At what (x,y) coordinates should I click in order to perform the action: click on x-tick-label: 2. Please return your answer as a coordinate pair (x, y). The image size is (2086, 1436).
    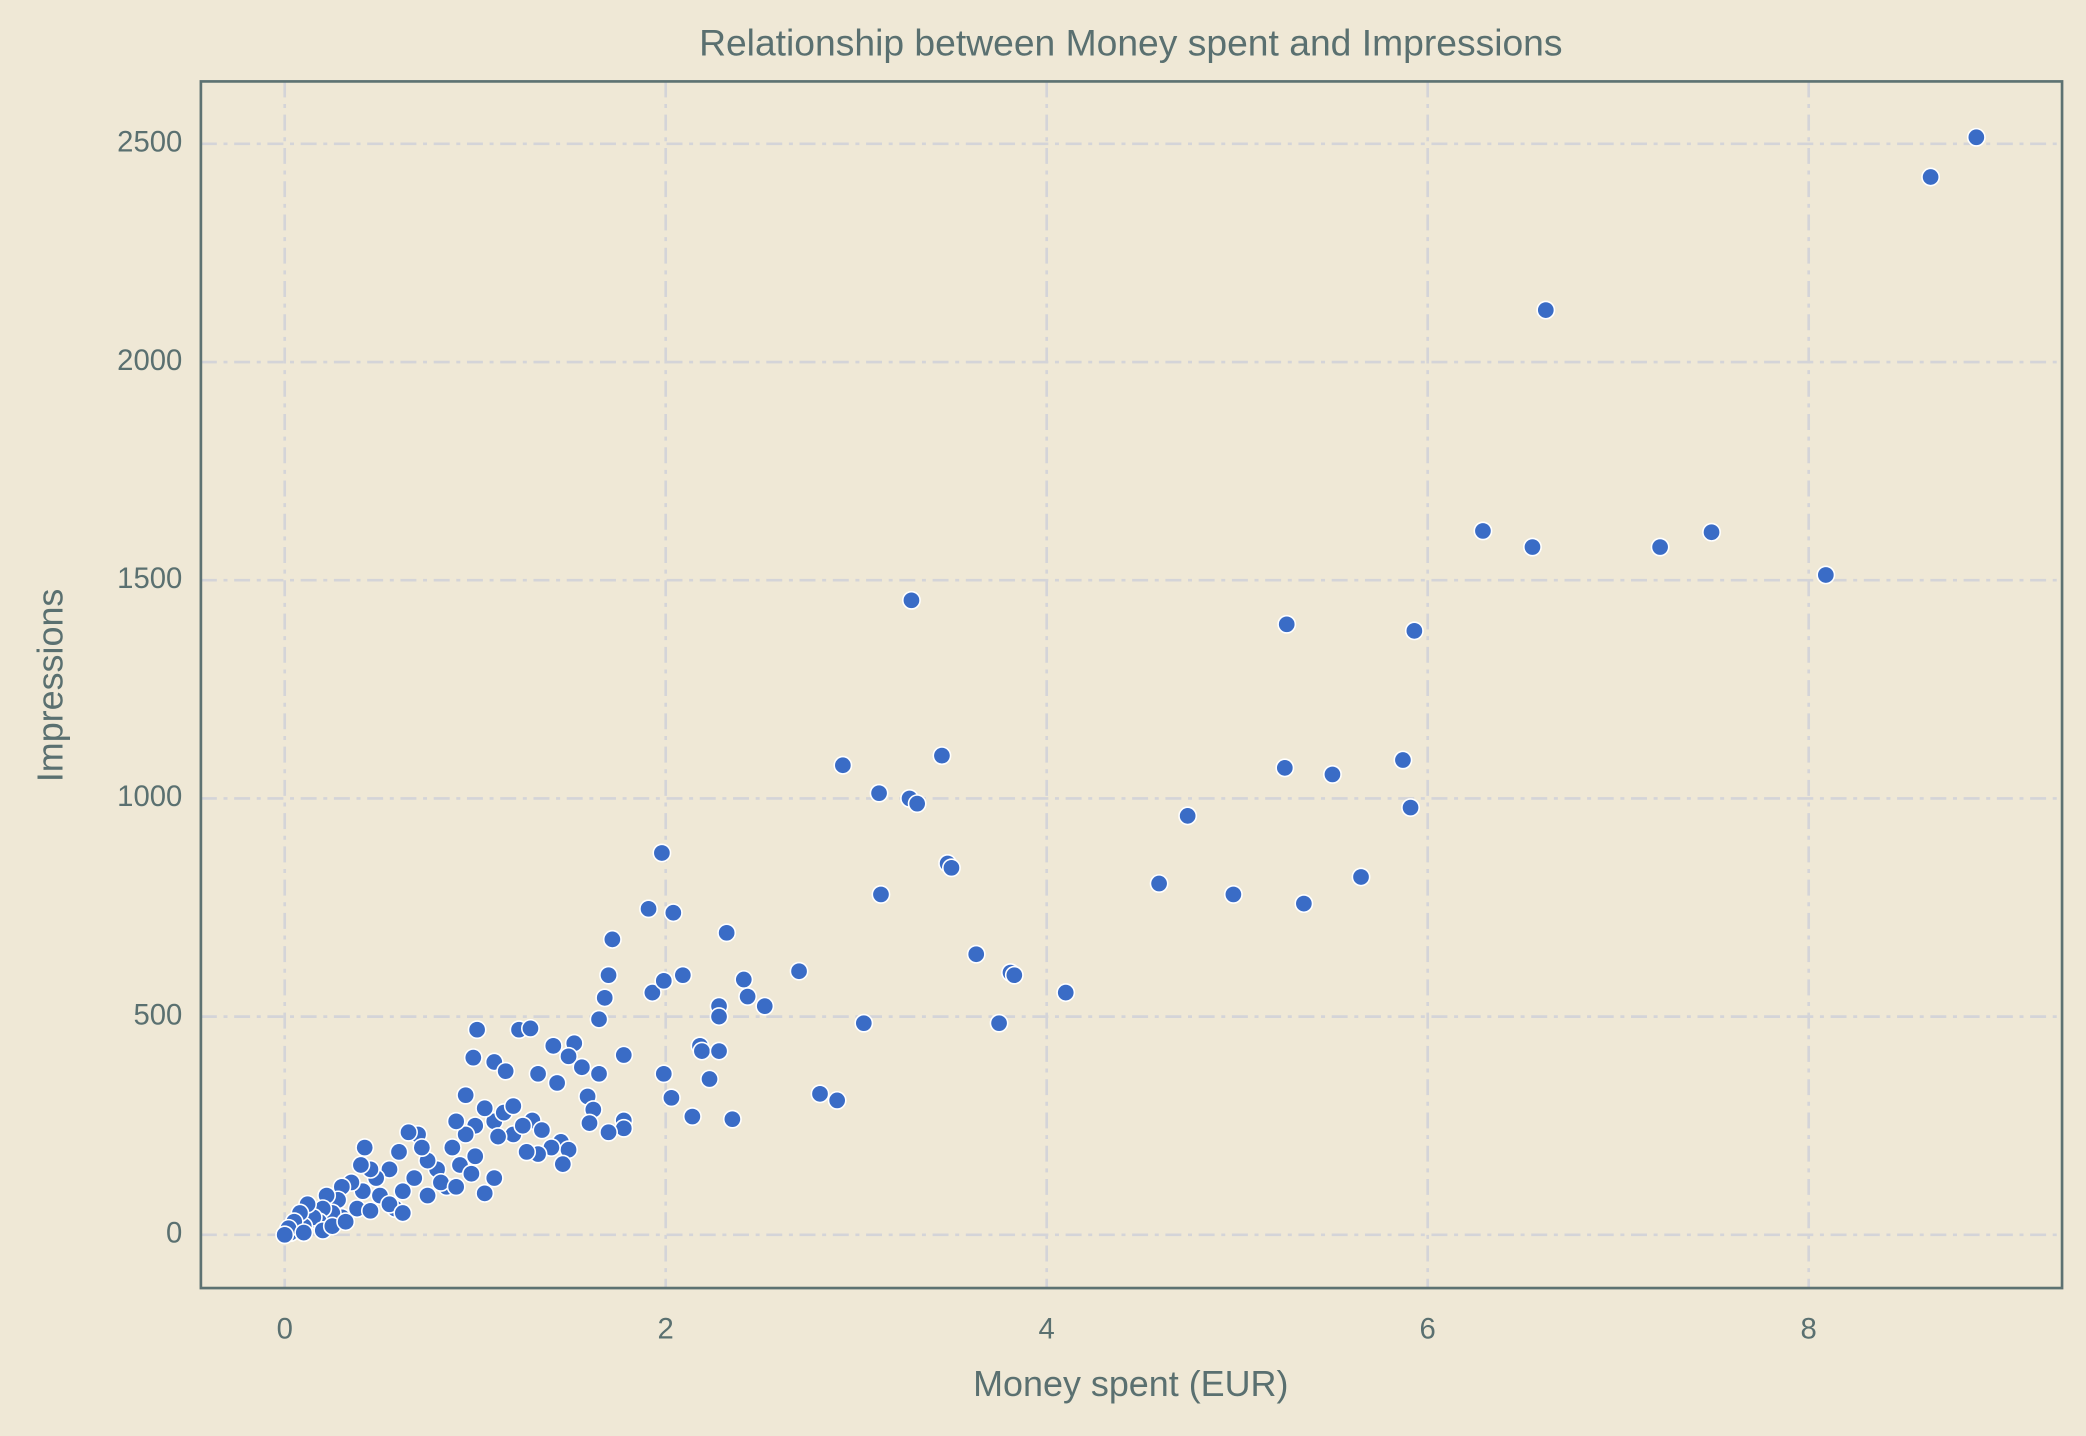
    Looking at the image, I should click on (666, 1329).